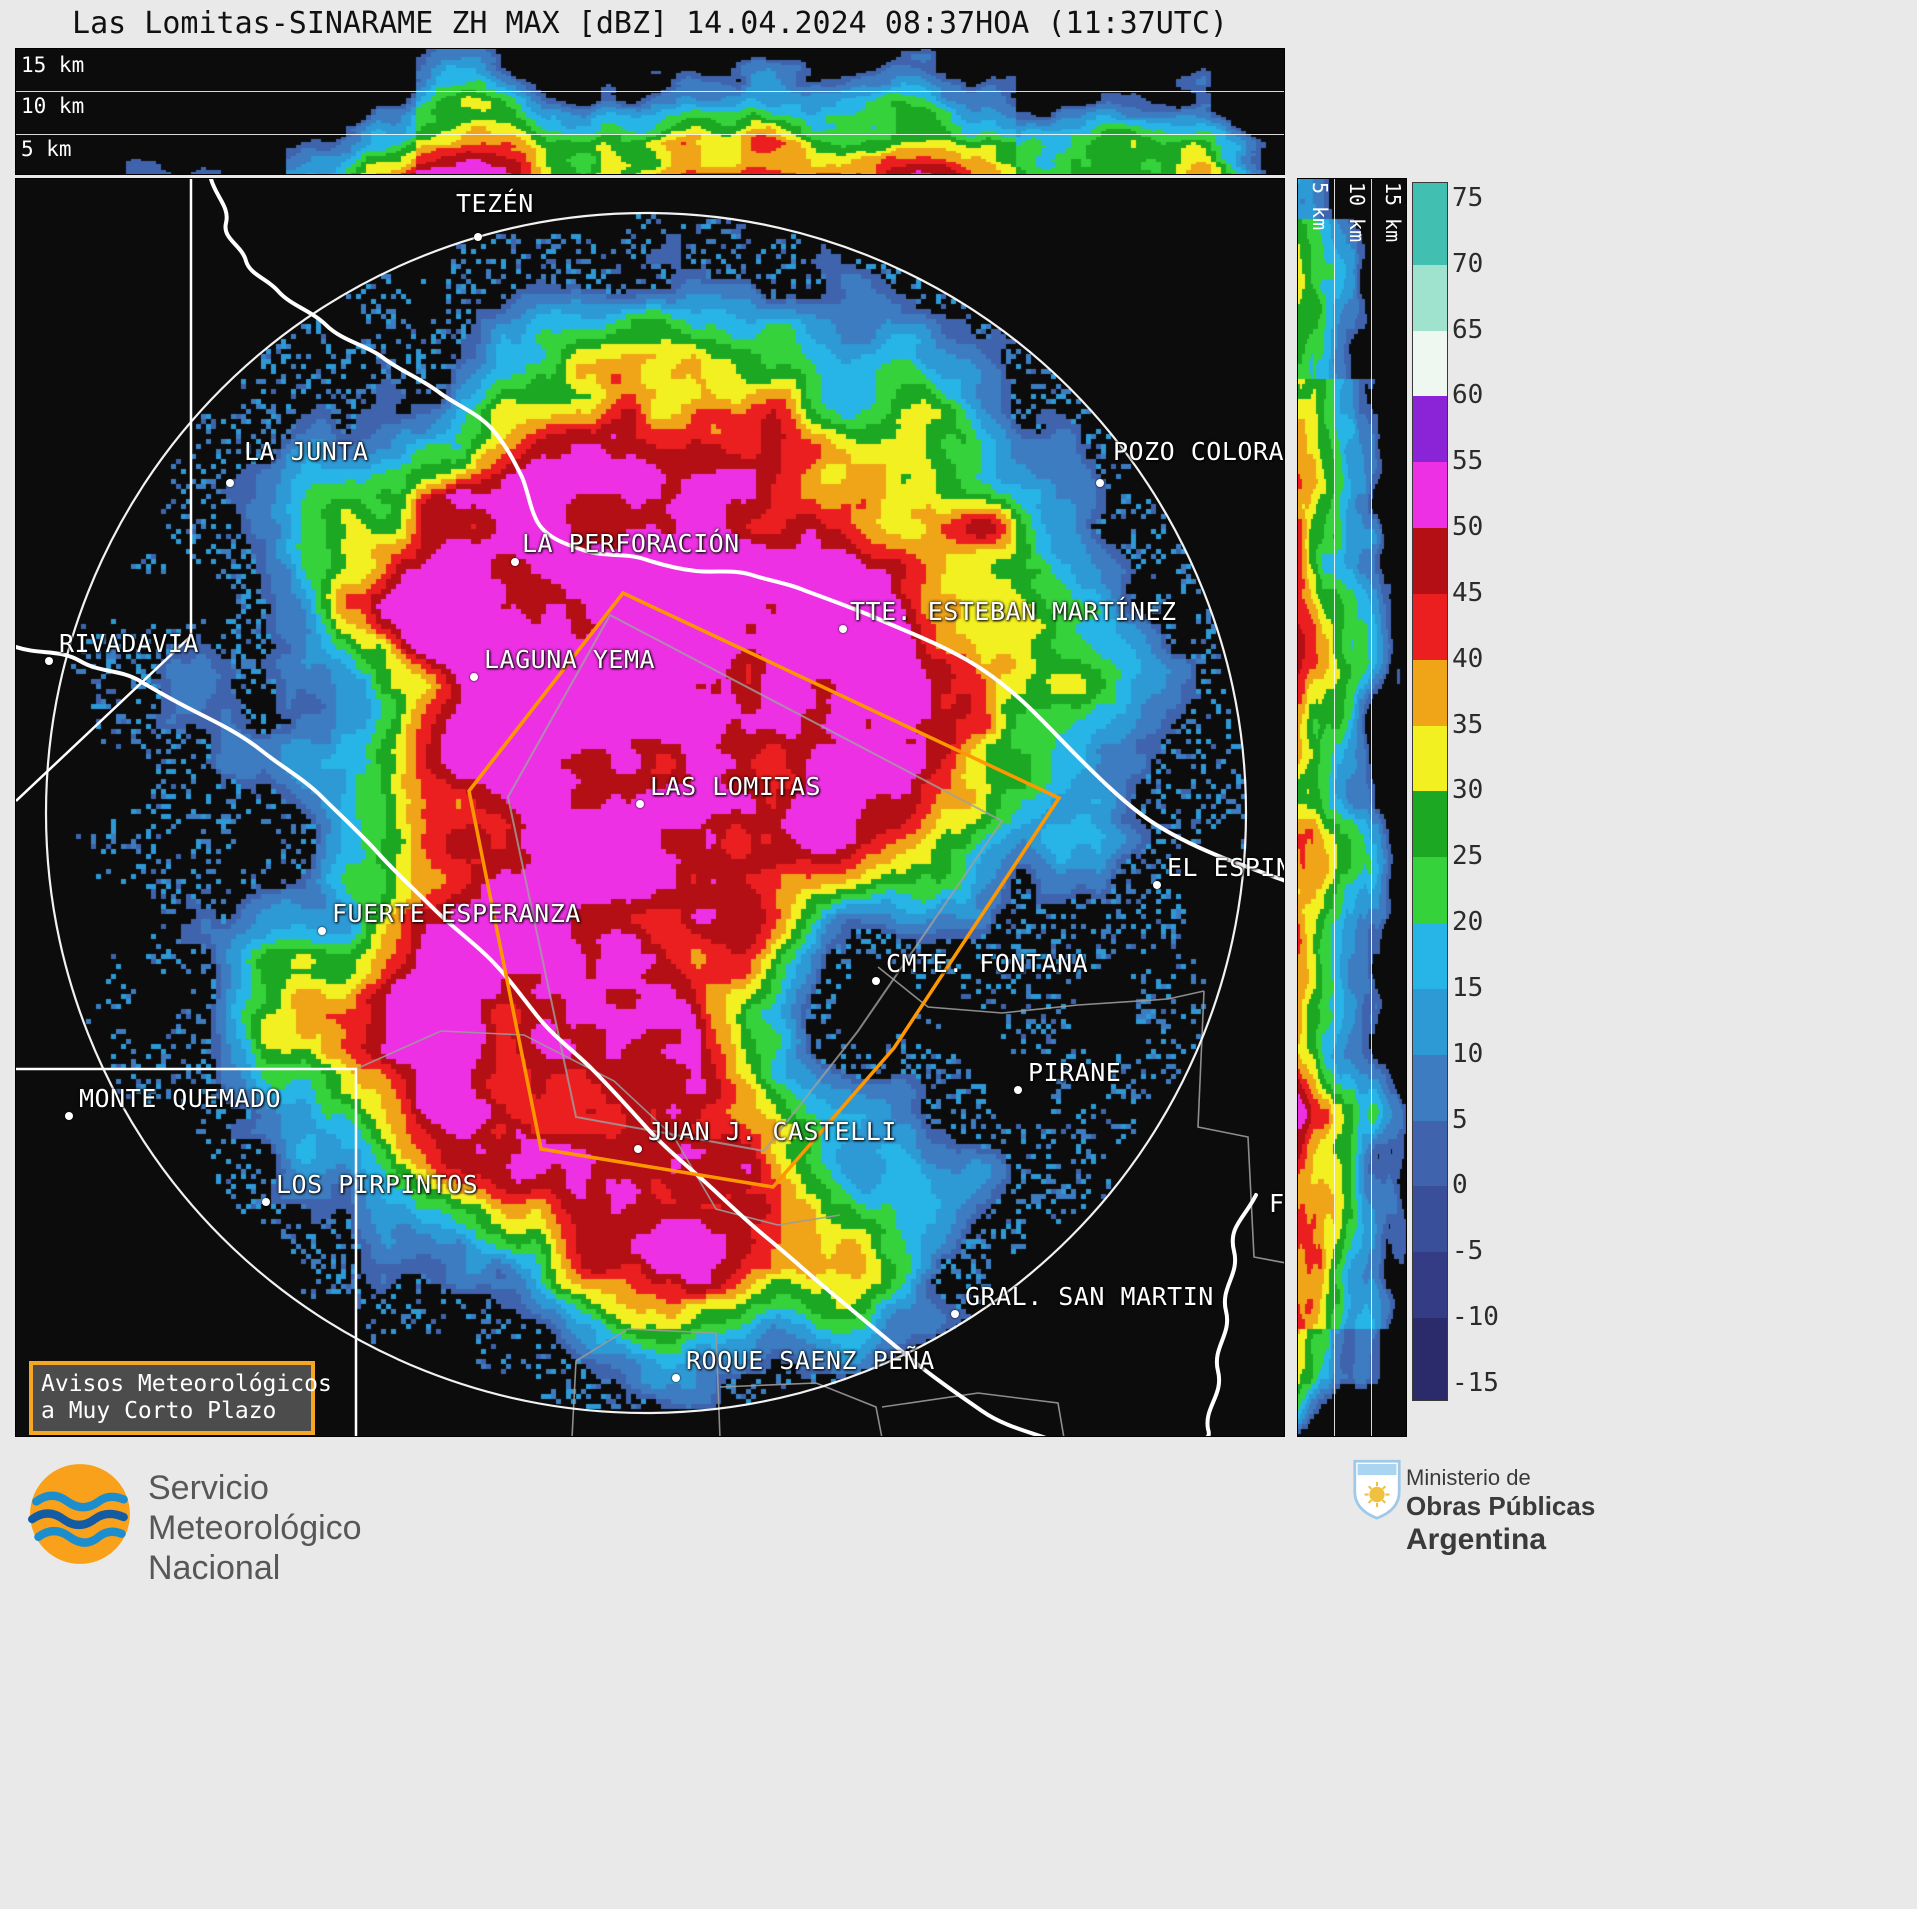 The height and width of the screenshot is (1909, 1917). I want to click on colorbar-cap-bottom, so click(1430, 1391).